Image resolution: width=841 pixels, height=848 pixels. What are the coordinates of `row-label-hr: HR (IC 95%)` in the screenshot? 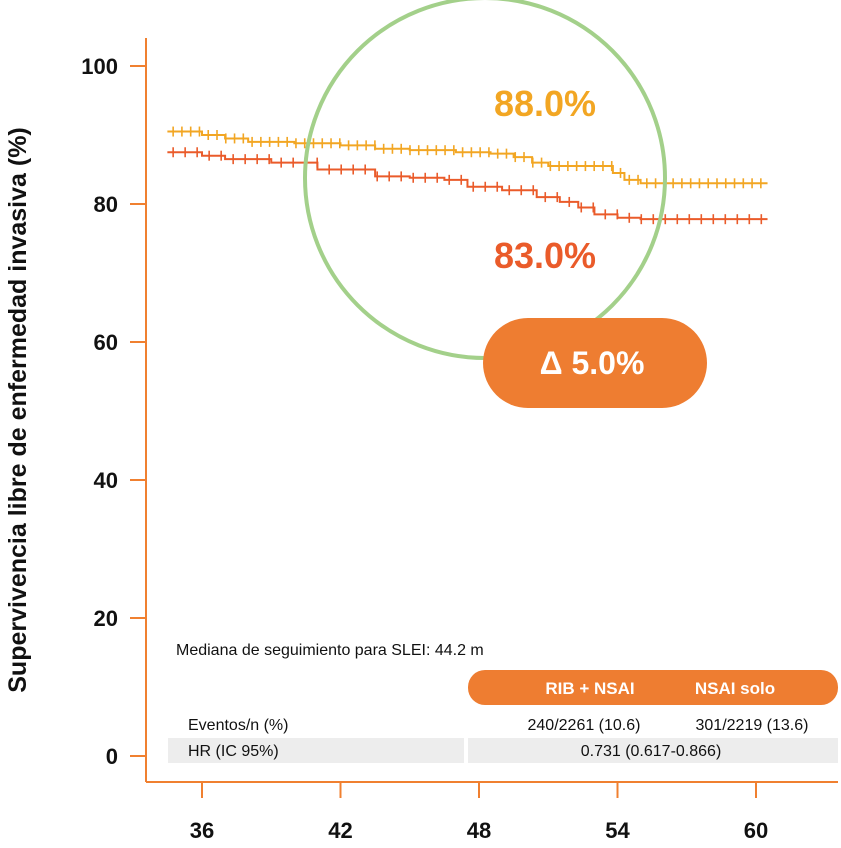 It's located at (233, 751).